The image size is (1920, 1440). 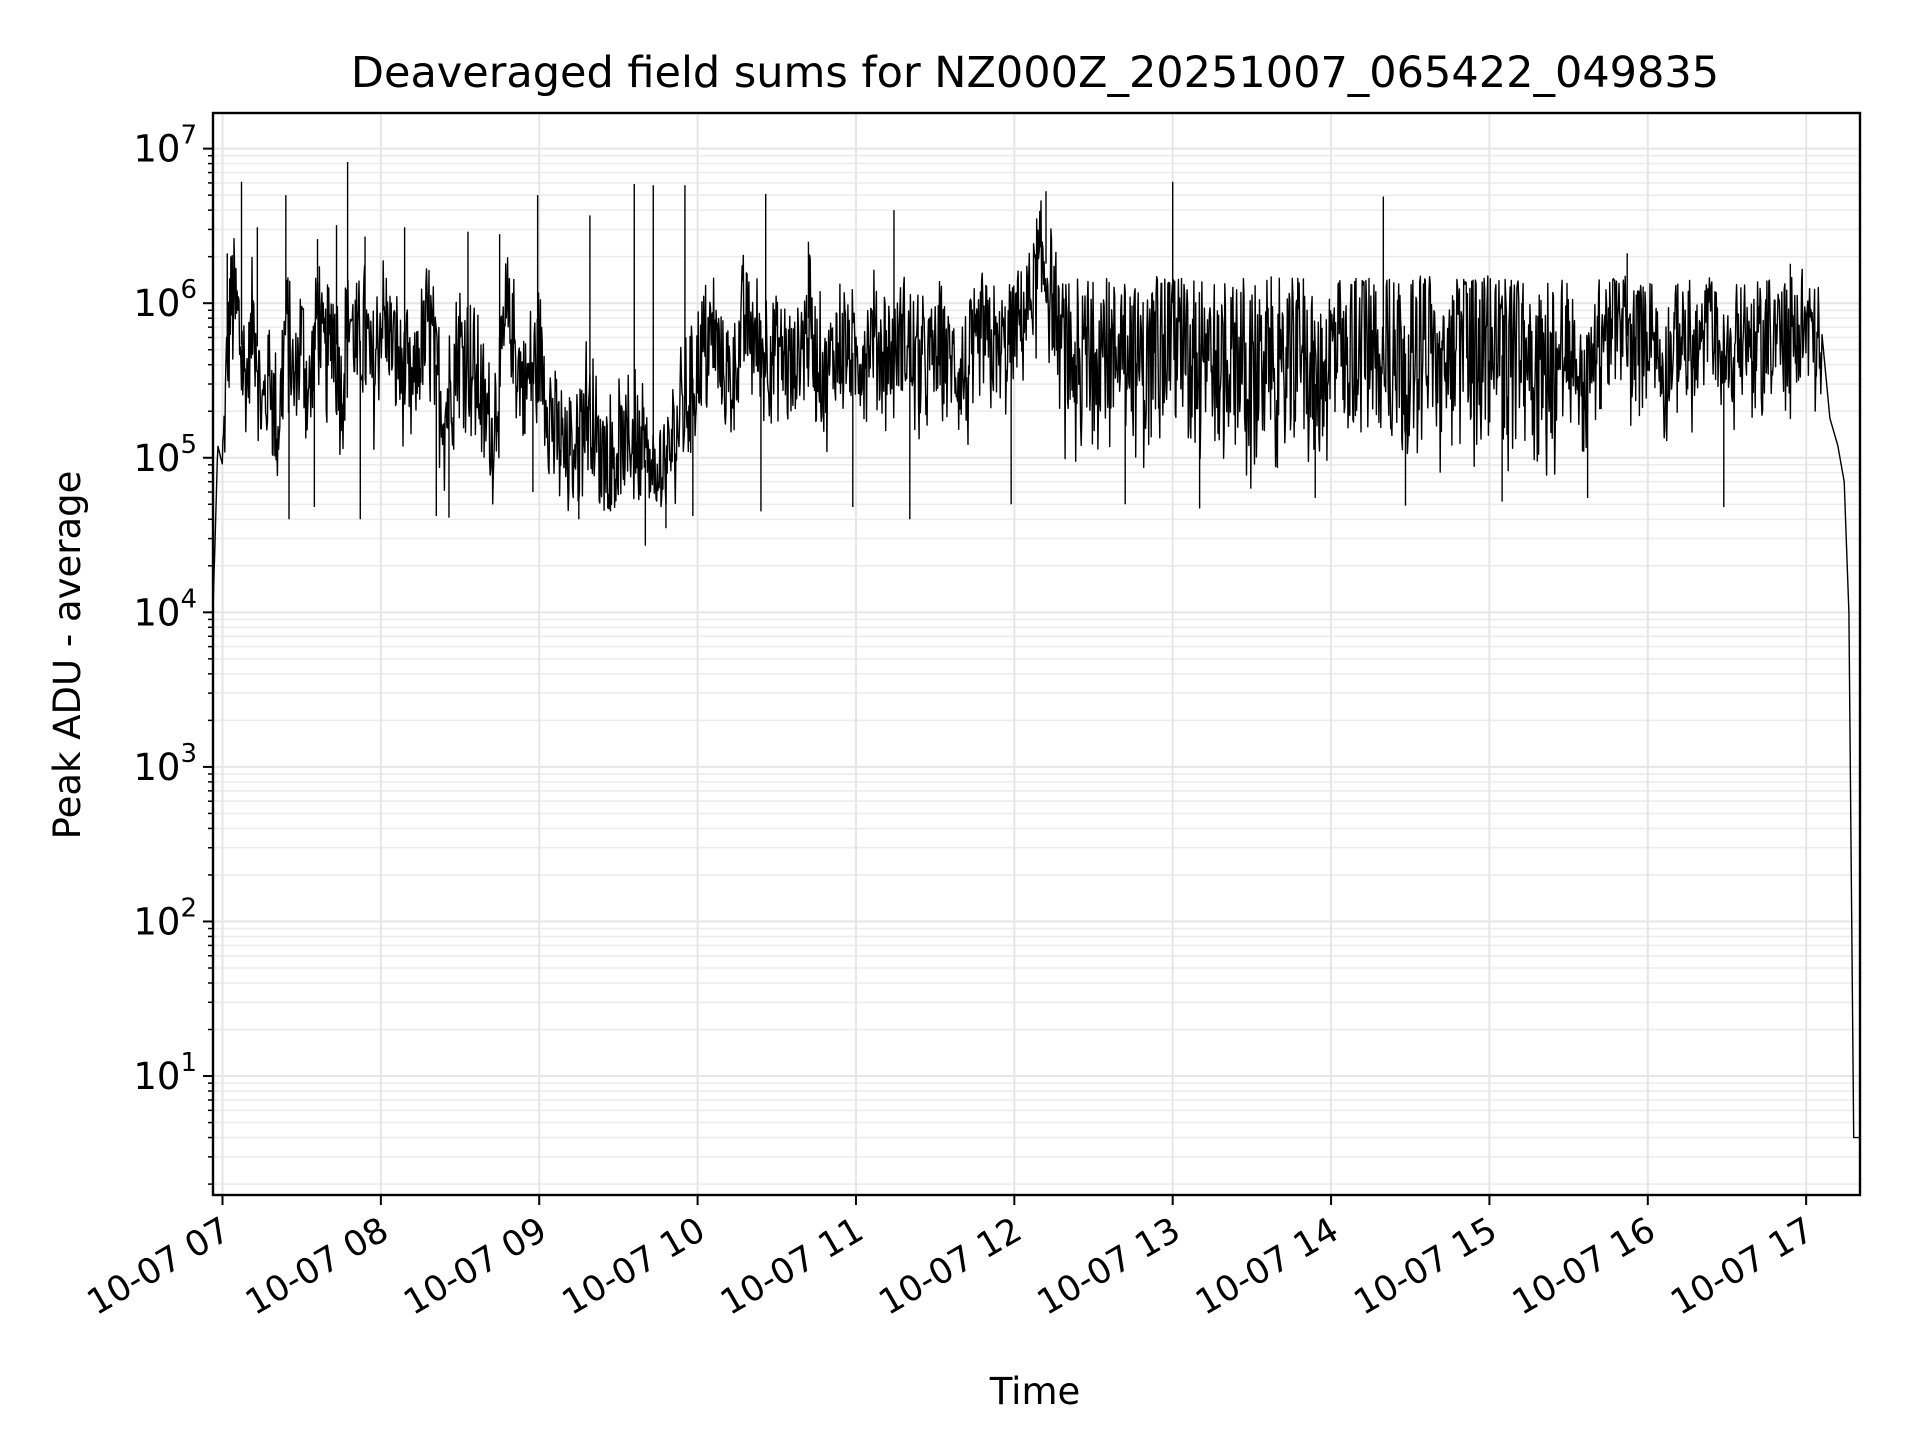 What do you see at coordinates (188, 599) in the screenshot?
I see `y-tick-exponent: 4` at bounding box center [188, 599].